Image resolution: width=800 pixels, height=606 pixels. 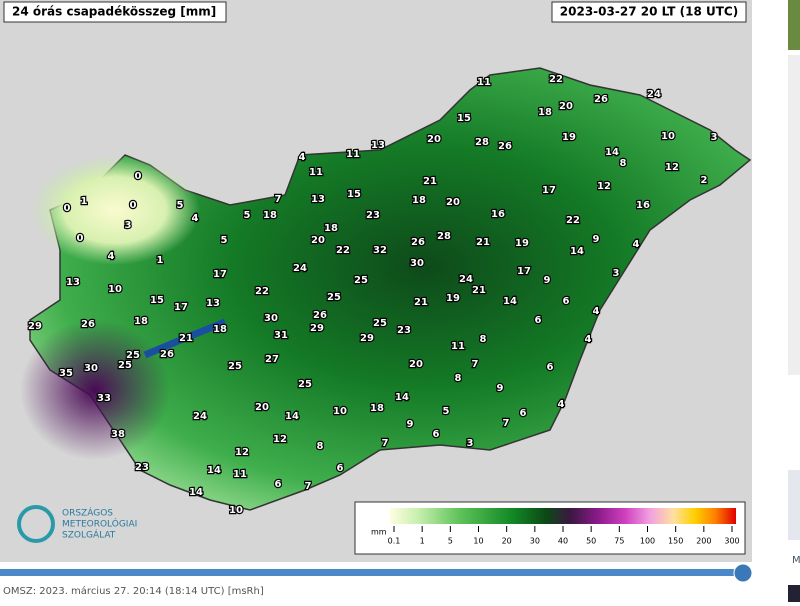 What do you see at coordinates (89, 535) in the screenshot?
I see `logo-text: SZOLGÁLAT` at bounding box center [89, 535].